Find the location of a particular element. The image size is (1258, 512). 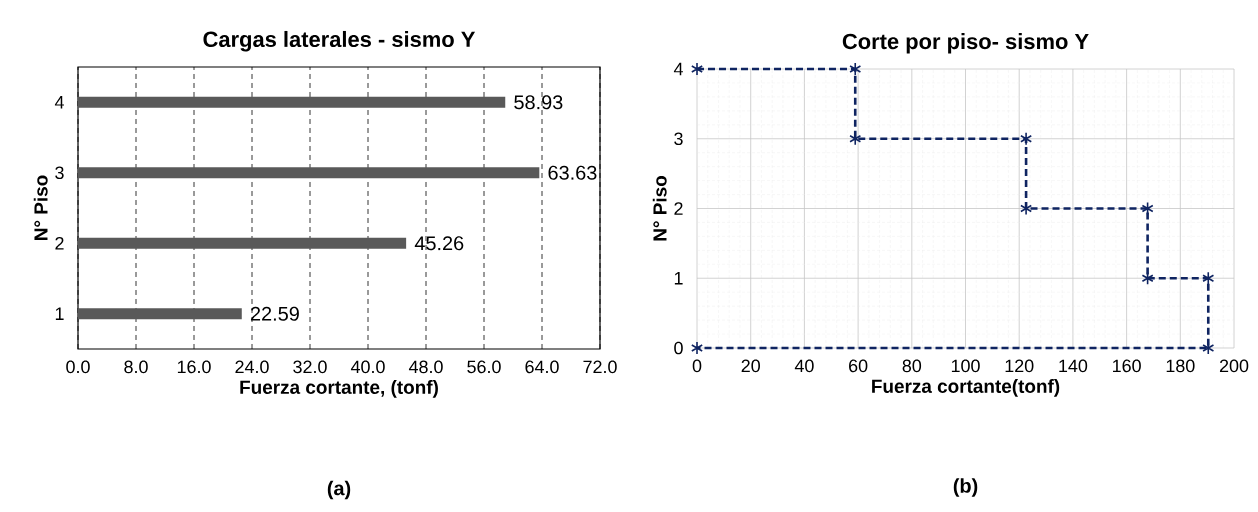

text: (a) is located at coordinates (339, 490).